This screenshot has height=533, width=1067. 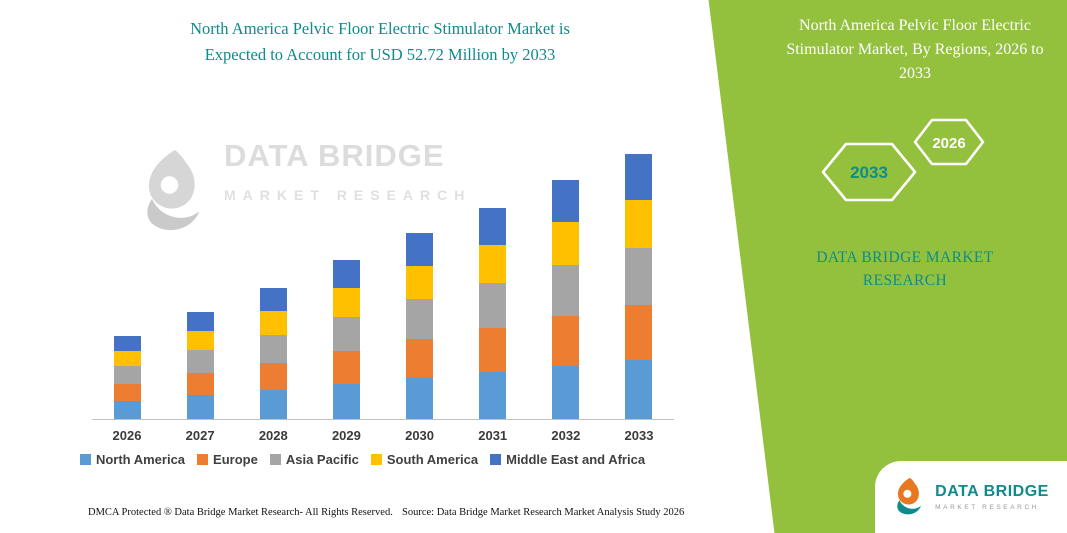 I want to click on watermark-text: DATA BRIDGE MARKET RESEARCH, so click(x=347, y=170).